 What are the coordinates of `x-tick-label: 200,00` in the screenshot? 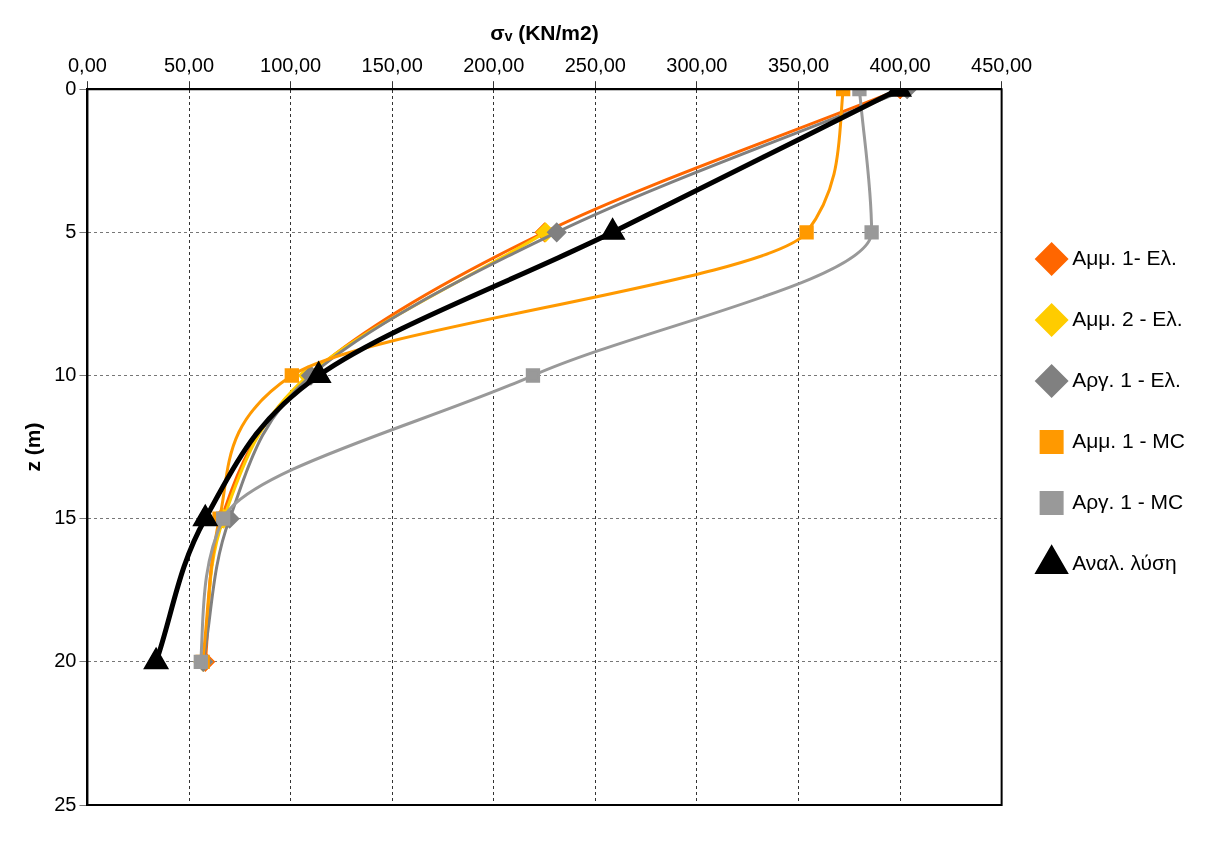 It's located at (494, 64).